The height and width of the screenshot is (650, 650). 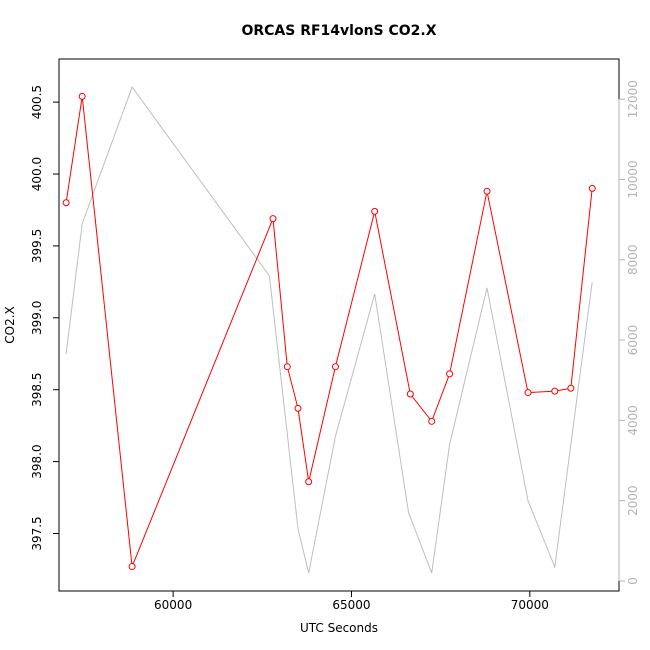 What do you see at coordinates (37, 461) in the screenshot?
I see `y-tick-label: 398.0` at bounding box center [37, 461].